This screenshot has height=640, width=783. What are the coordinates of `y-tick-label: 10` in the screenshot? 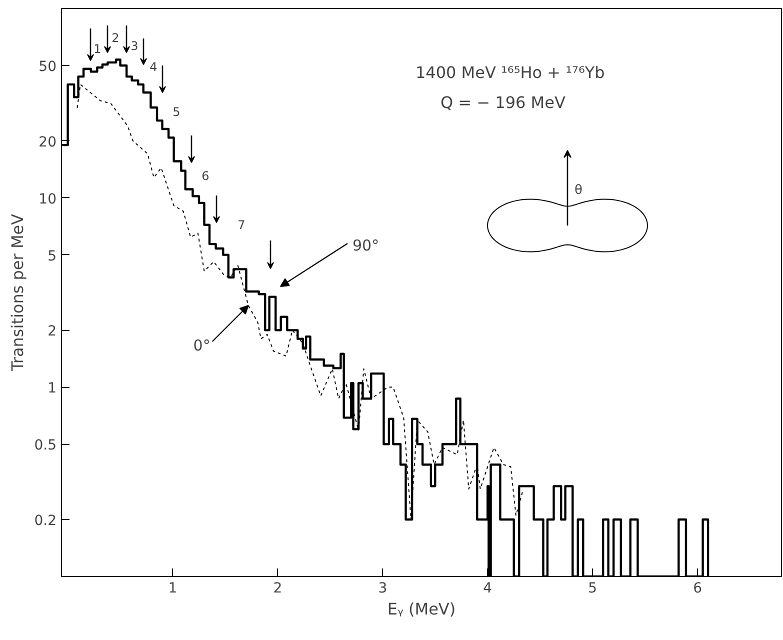 It's located at (47, 199).